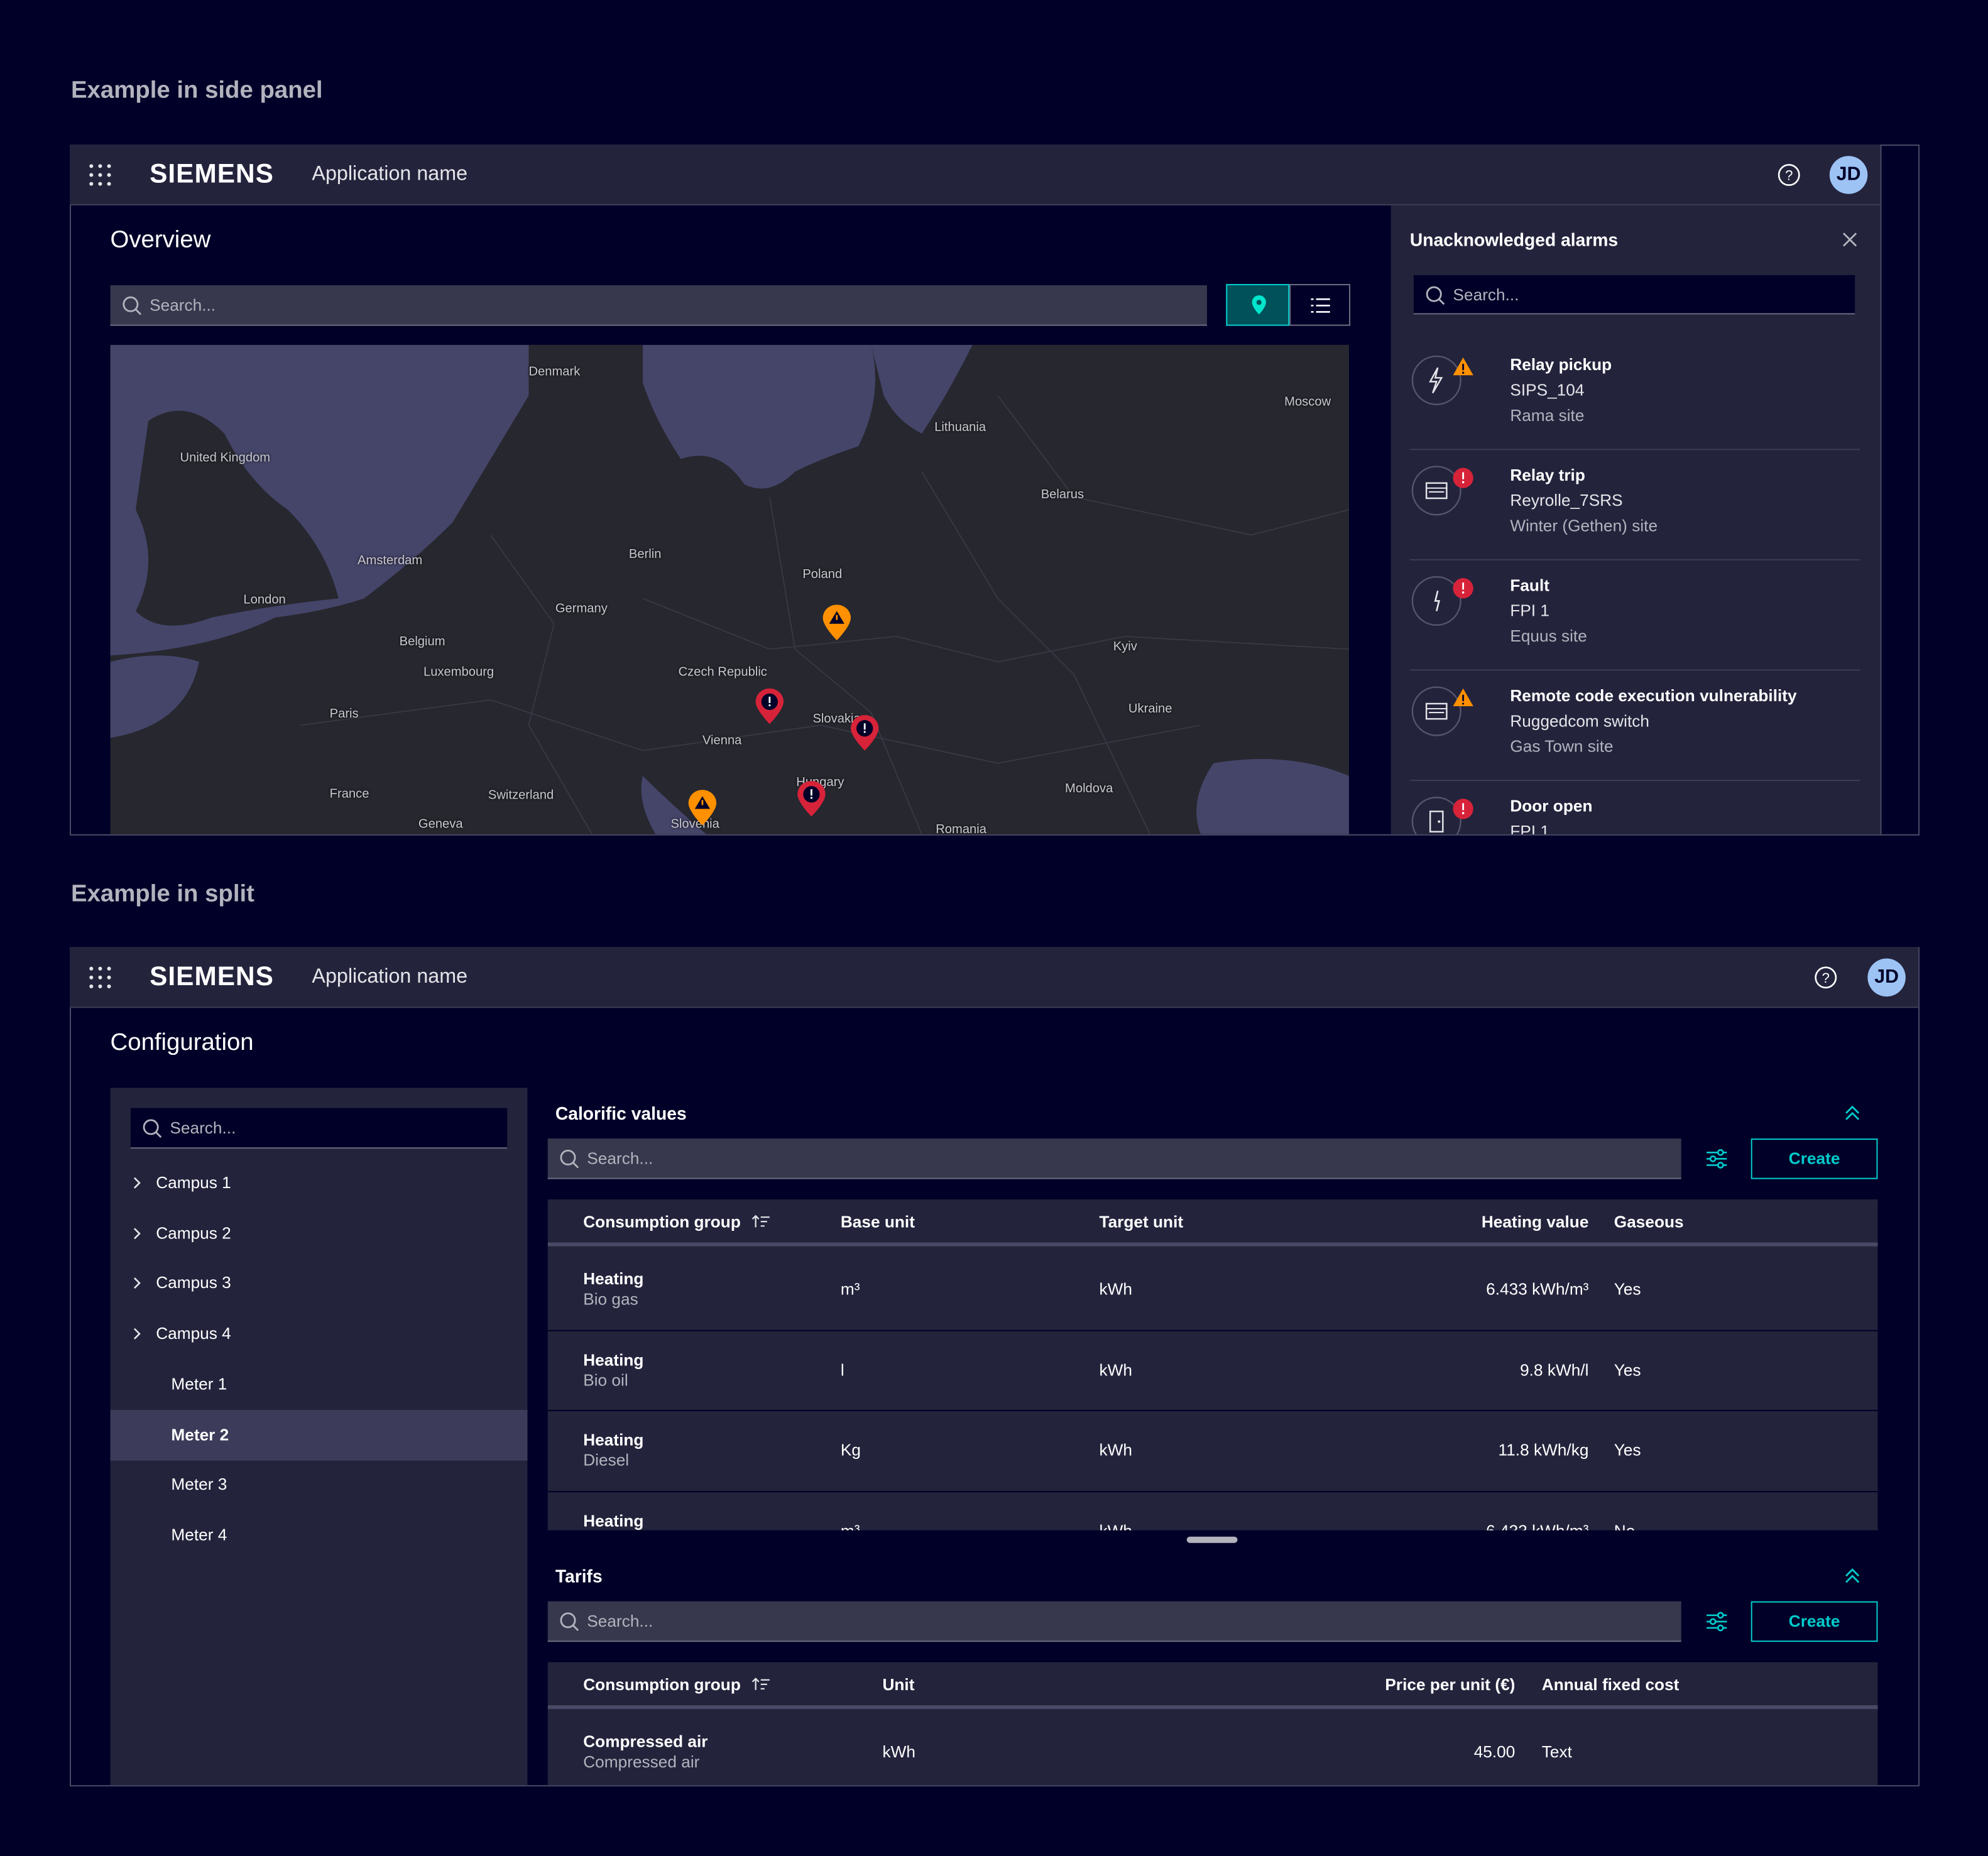  I want to click on help-icon: ?, so click(1826, 977).